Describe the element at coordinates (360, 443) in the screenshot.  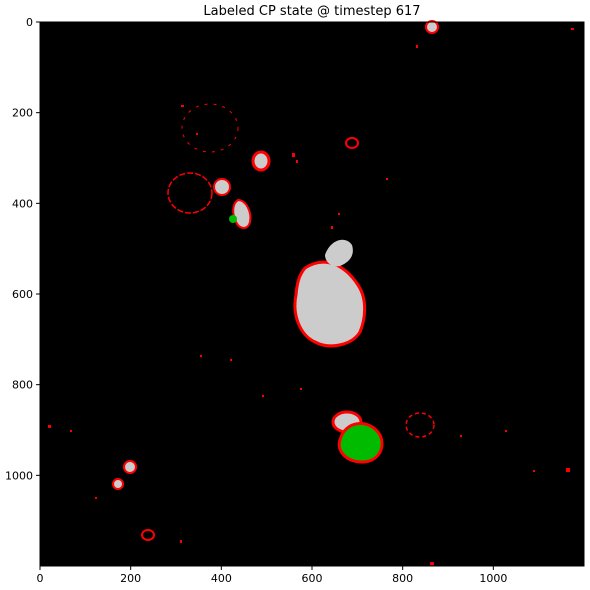
I see `lower-green-cell` at that location.